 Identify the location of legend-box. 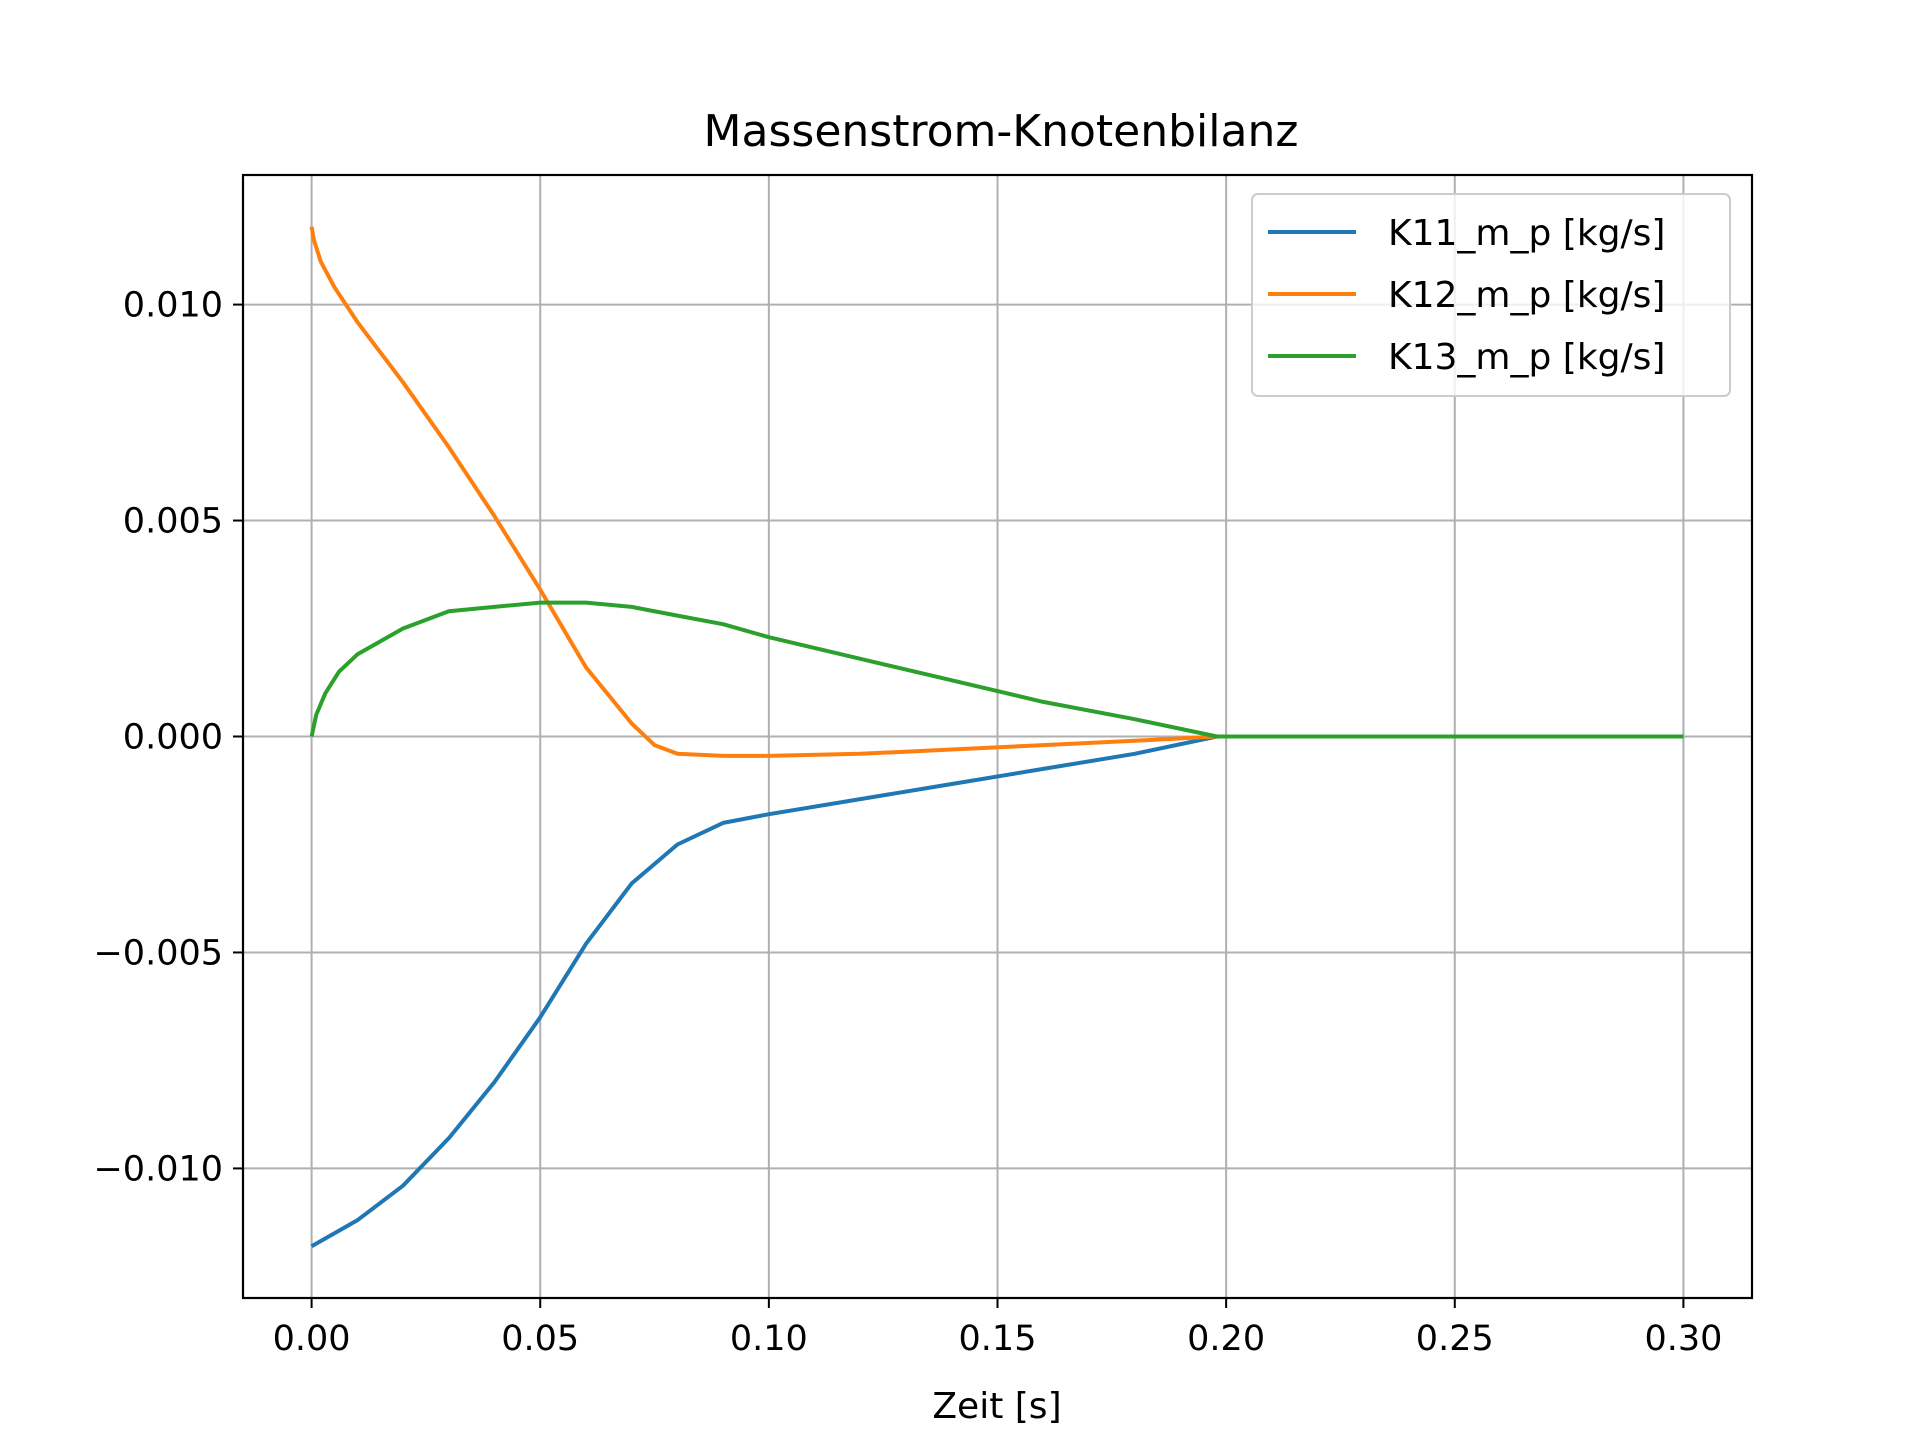
(1491, 295).